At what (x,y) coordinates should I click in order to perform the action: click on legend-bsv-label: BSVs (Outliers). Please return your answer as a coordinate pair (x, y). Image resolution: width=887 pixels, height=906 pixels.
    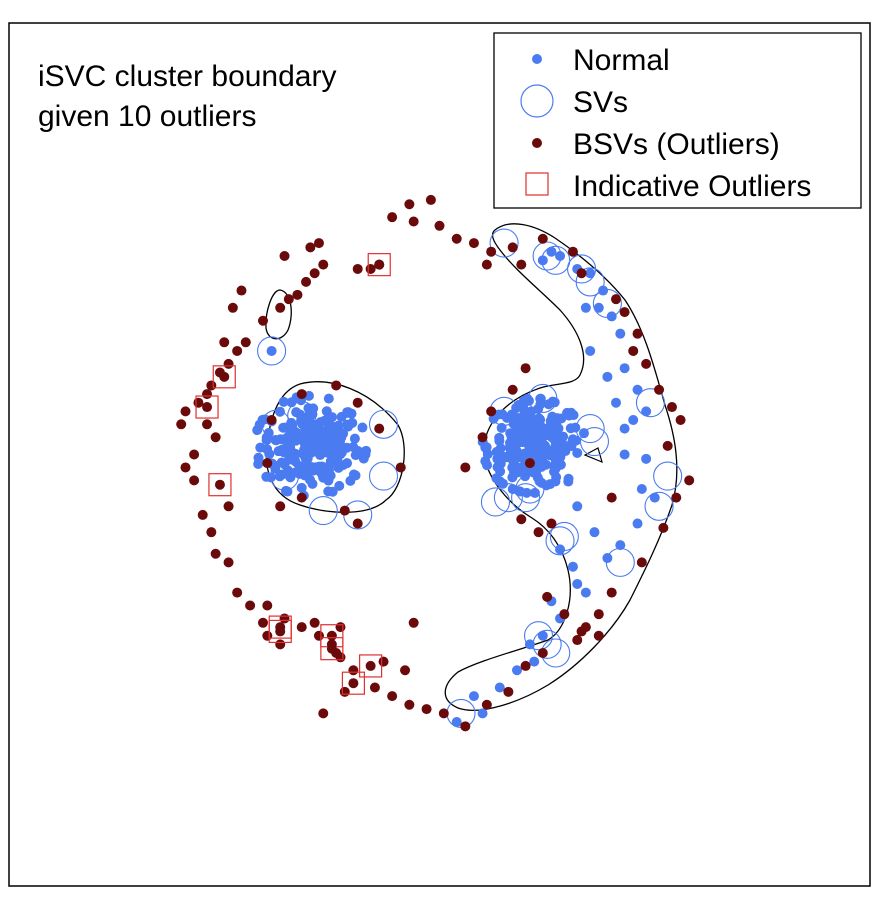
    Looking at the image, I should click on (676, 144).